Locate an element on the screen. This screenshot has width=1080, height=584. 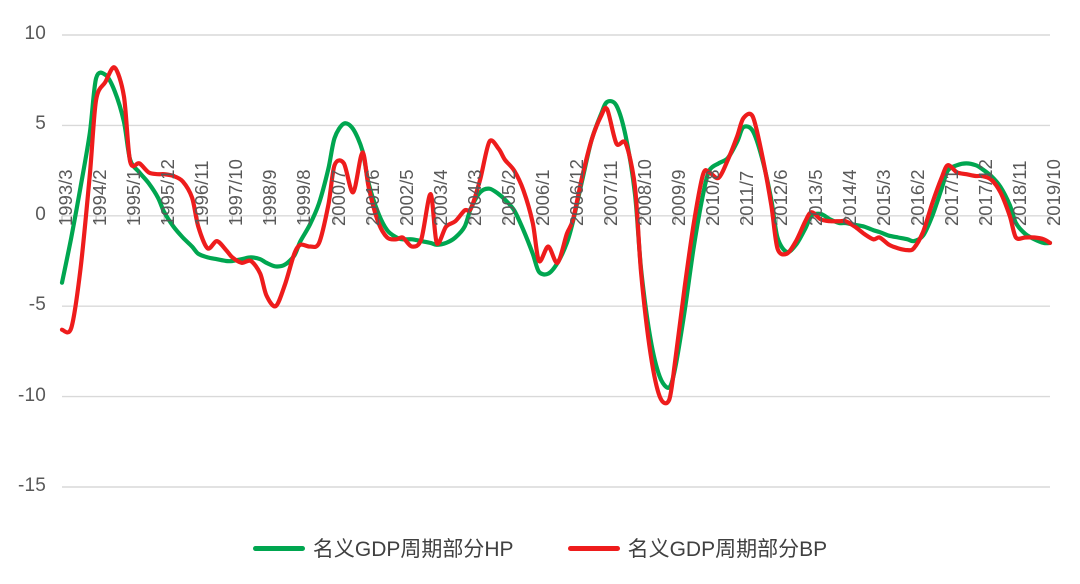
x-tick-label: 2008/10 is located at coordinates (645, 192).